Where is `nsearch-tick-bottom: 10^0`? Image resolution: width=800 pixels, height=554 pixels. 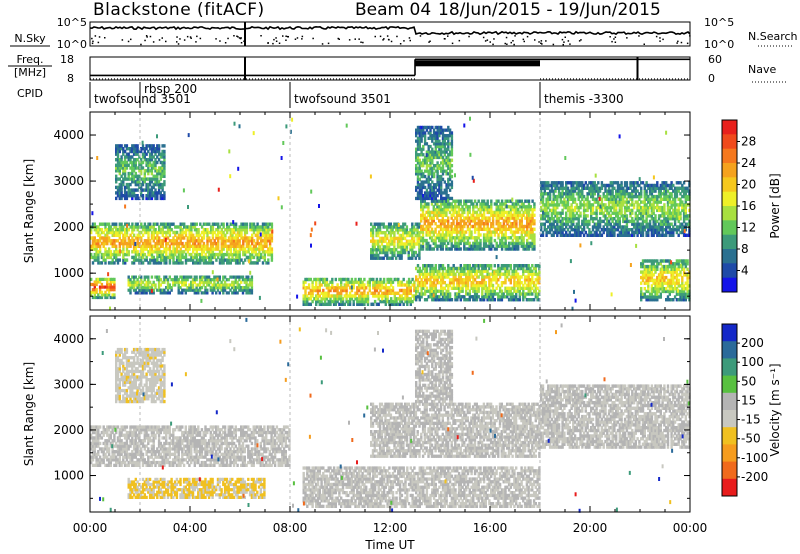
nsearch-tick-bottom: 10^0 is located at coordinates (719, 44).